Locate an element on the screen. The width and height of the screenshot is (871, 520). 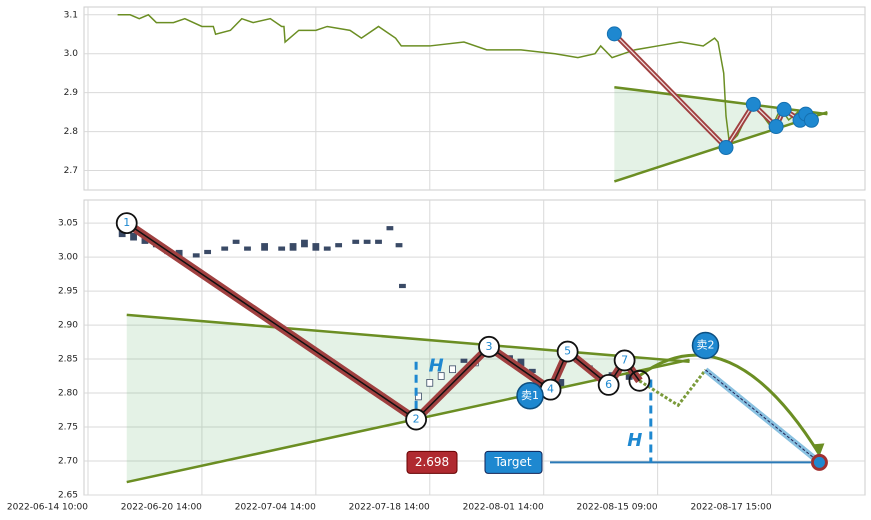
pivot-label: 1 is located at coordinates (126, 222).